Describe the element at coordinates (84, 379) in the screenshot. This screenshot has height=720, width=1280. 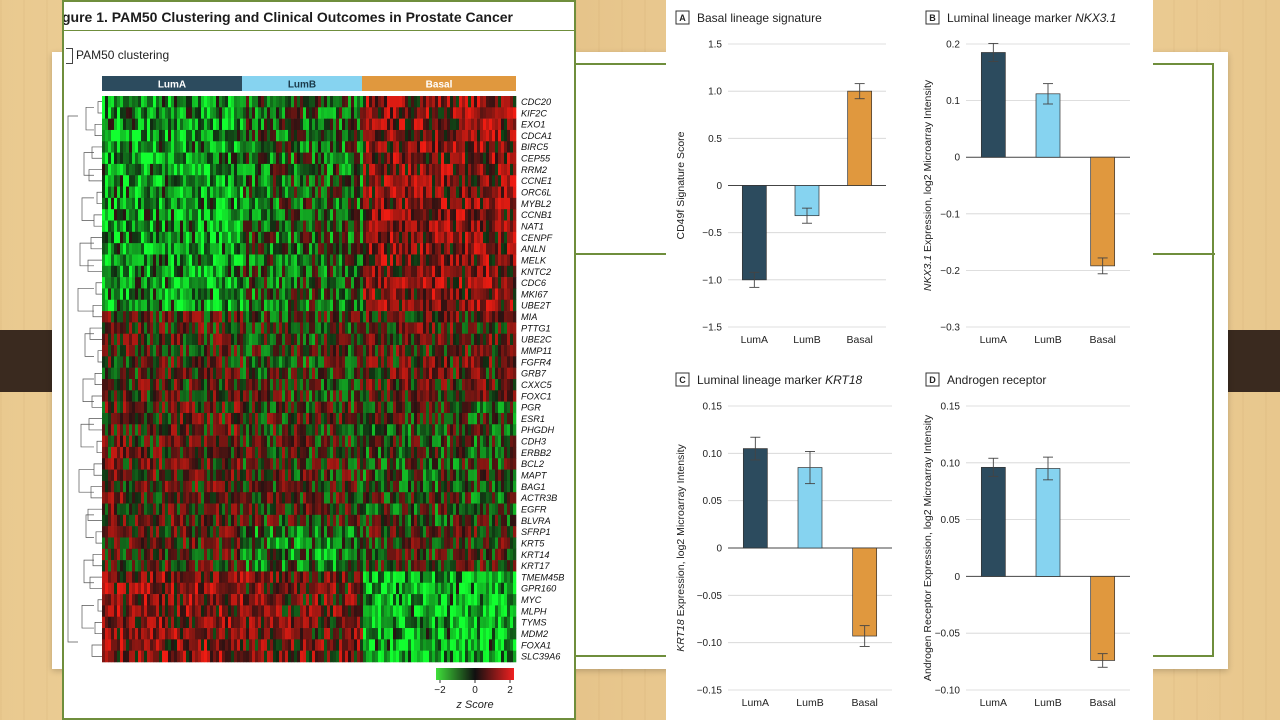
I see `dendrogram` at that location.